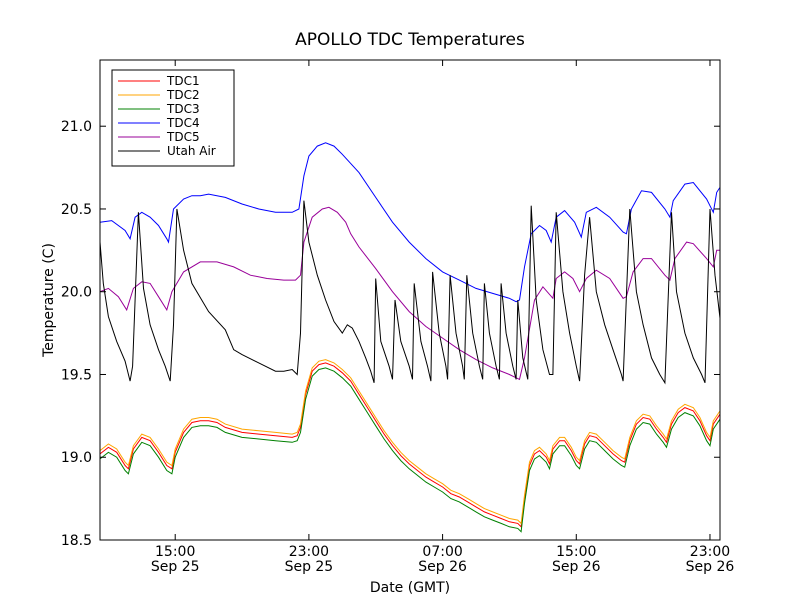 The image size is (800, 600). Describe the element at coordinates (183, 123) in the screenshot. I see `legend-label: TDC4` at that location.